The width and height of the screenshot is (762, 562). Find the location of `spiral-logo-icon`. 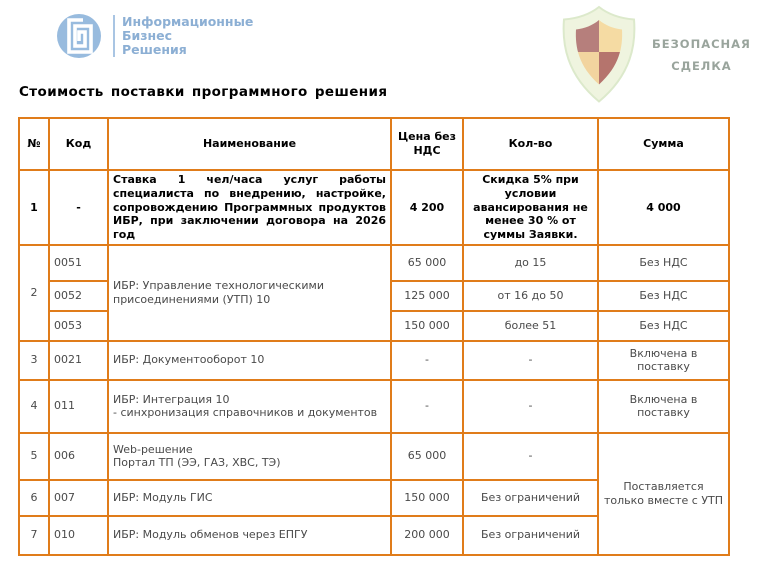

spiral-logo-icon is located at coordinates (79, 36).